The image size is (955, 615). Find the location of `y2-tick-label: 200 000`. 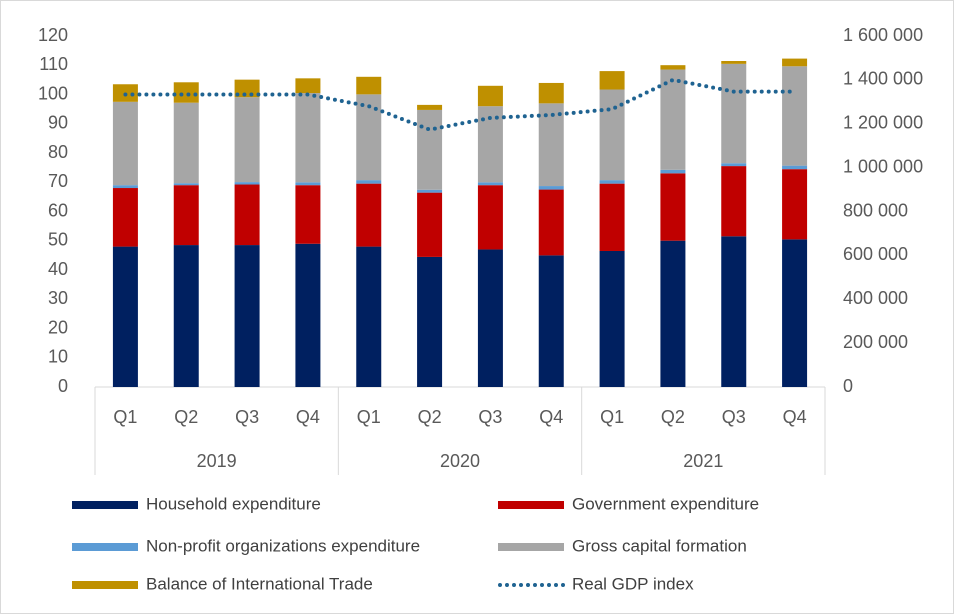

y2-tick-label: 200 000 is located at coordinates (875, 342).